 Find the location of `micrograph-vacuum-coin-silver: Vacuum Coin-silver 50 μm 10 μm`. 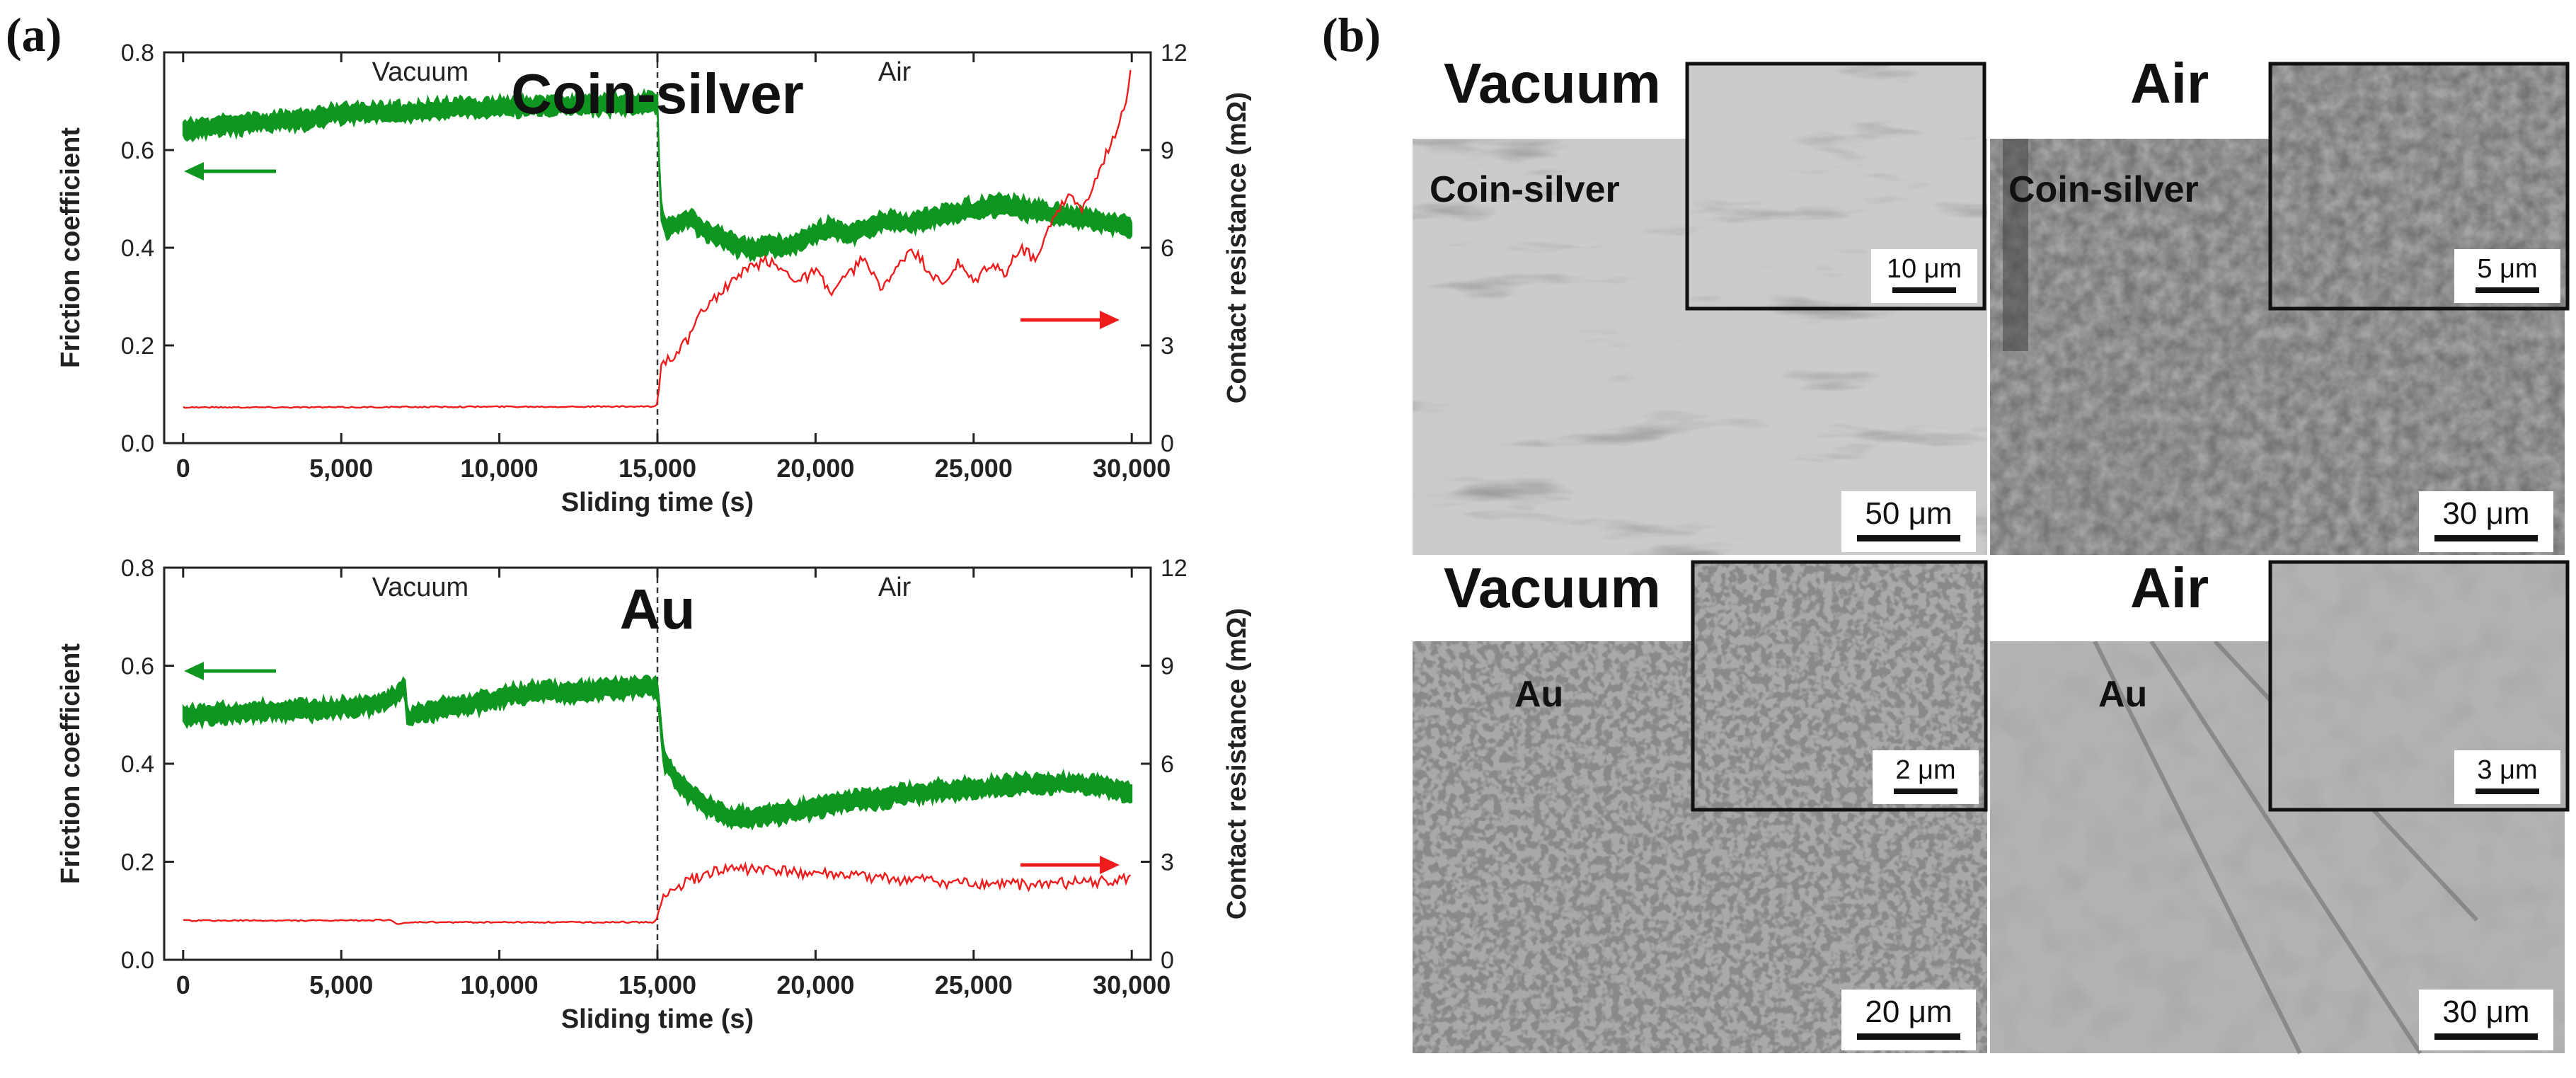

micrograph-vacuum-coin-silver: Vacuum Coin-silver 50 μm 10 μm is located at coordinates (1699, 303).